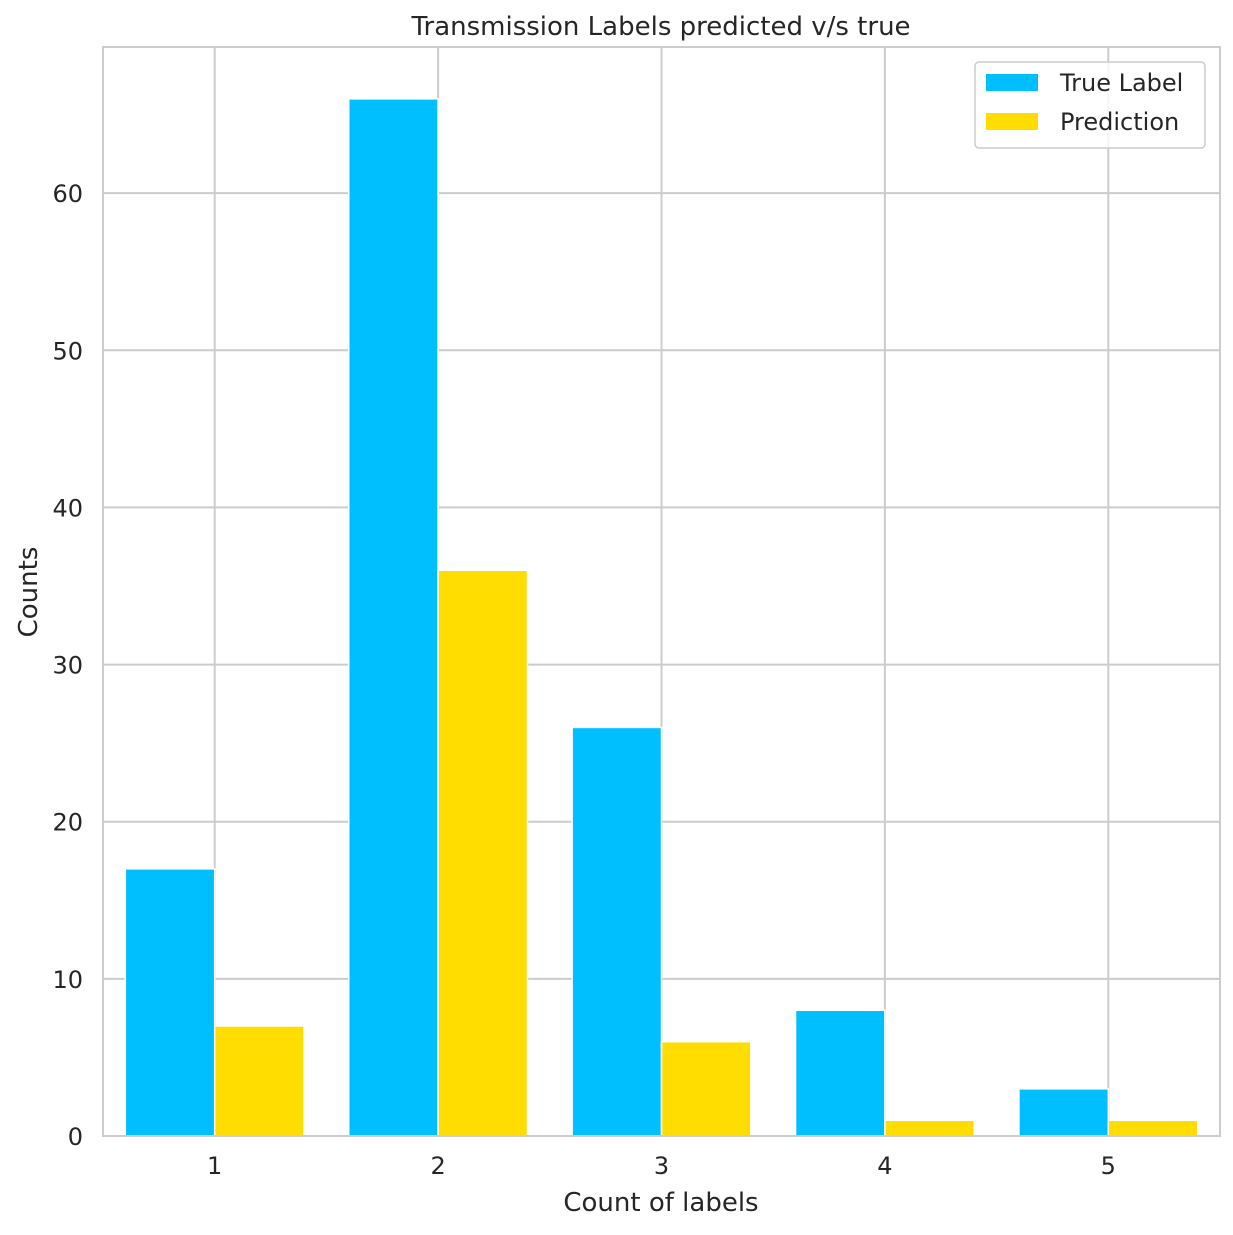  What do you see at coordinates (437, 1166) in the screenshot?
I see `x-tick-label: 2` at bounding box center [437, 1166].